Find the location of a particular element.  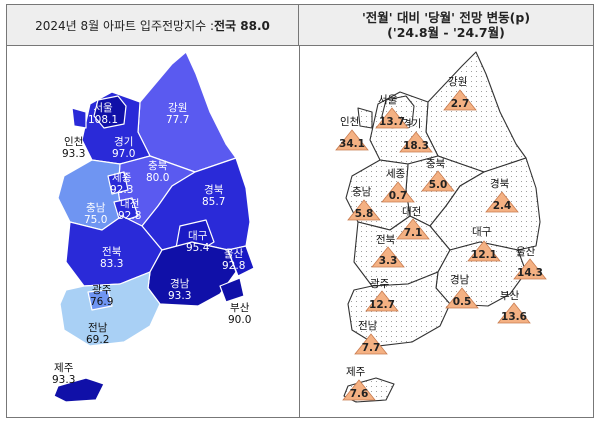

left-title-prefix: 2024년 8월 아파트 입주전망지수 : is located at coordinates (125, 25).